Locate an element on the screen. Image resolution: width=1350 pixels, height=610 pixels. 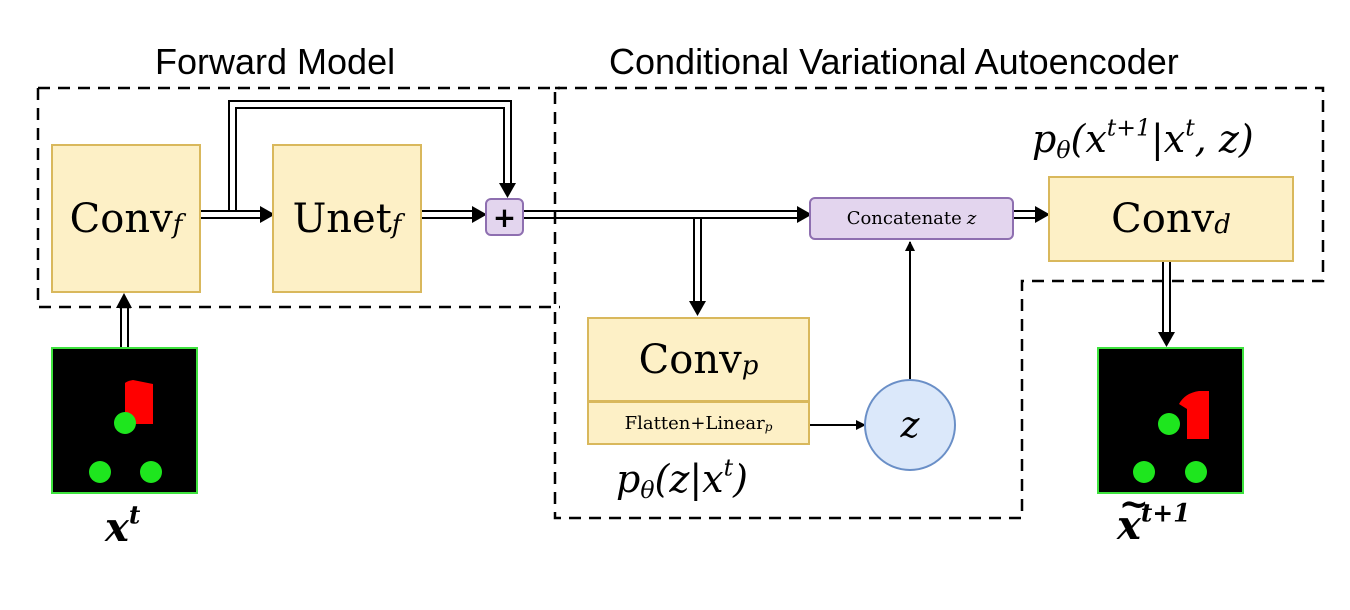
forward-model-title: Forward Model is located at coordinates (275, 61).